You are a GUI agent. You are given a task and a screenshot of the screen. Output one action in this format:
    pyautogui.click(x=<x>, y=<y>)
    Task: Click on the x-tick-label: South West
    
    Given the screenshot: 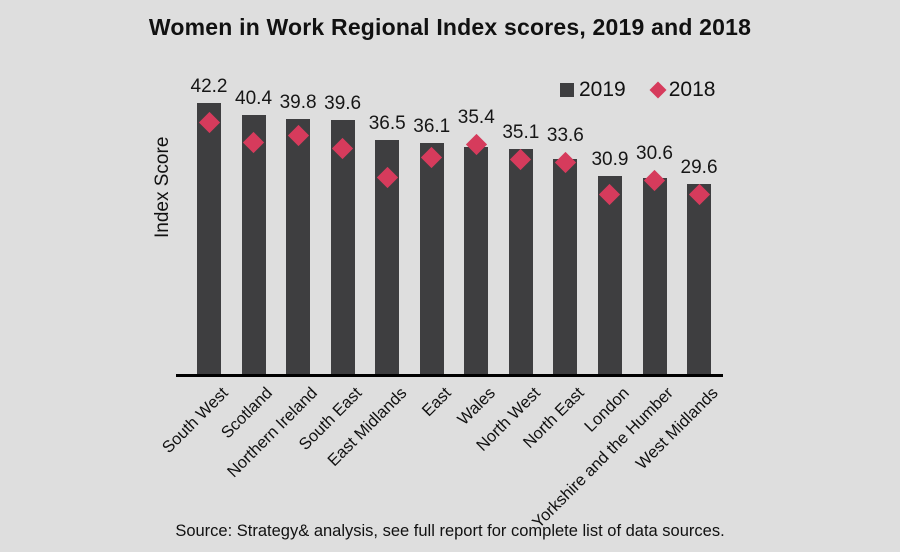 What is the action you would take?
    pyautogui.click(x=195, y=420)
    